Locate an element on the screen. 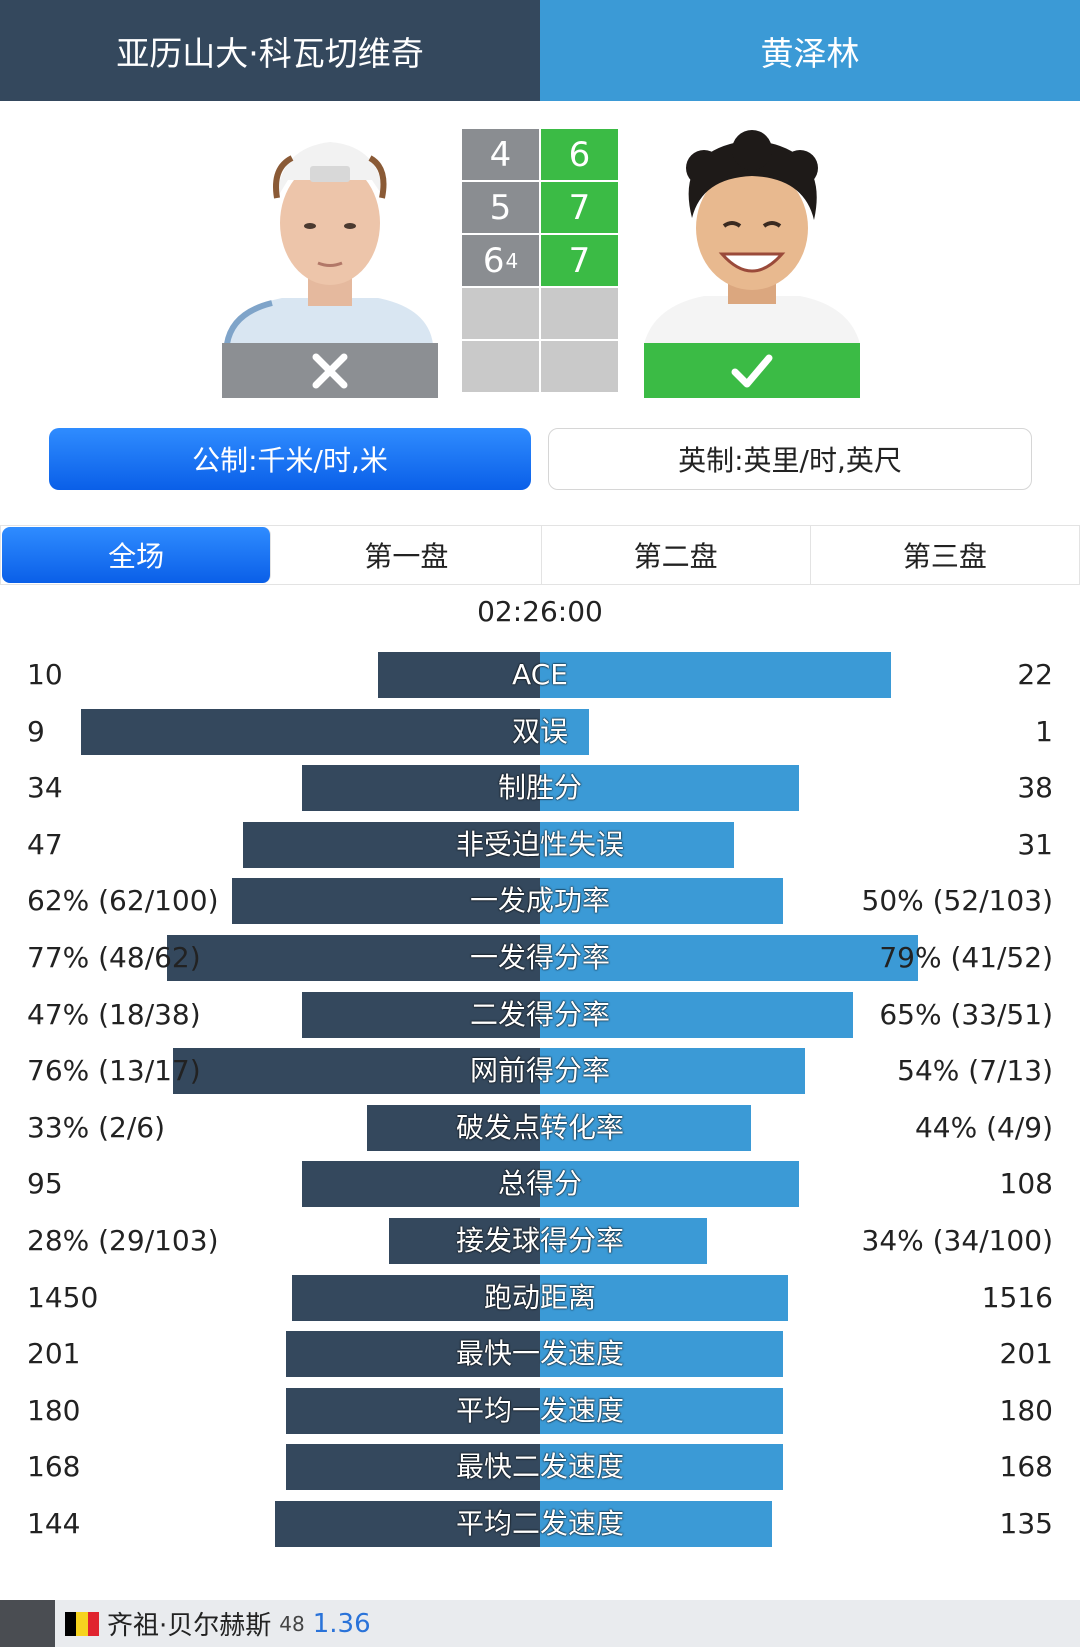  footer-player-rank: 48 is located at coordinates (292, 1623).